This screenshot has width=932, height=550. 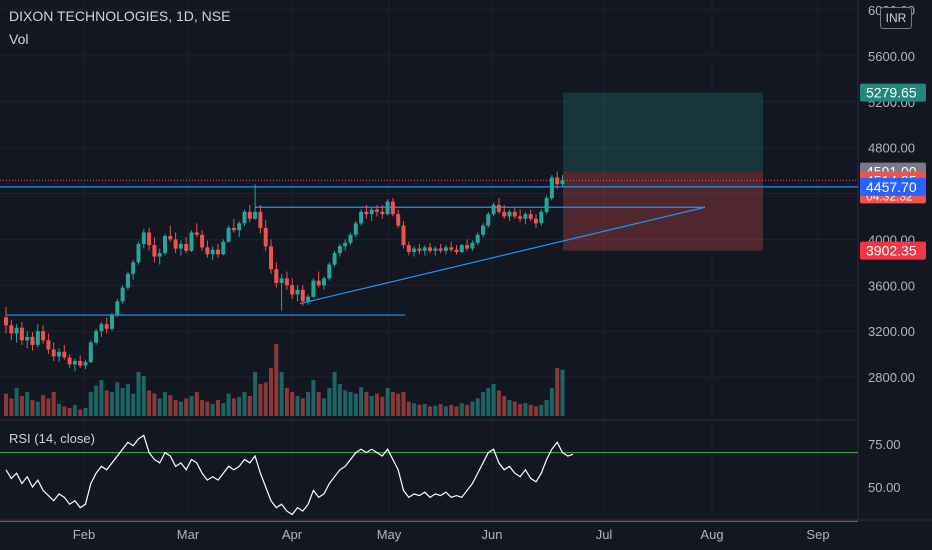 I want to click on ascending-trendline, so click(x=502, y=255).